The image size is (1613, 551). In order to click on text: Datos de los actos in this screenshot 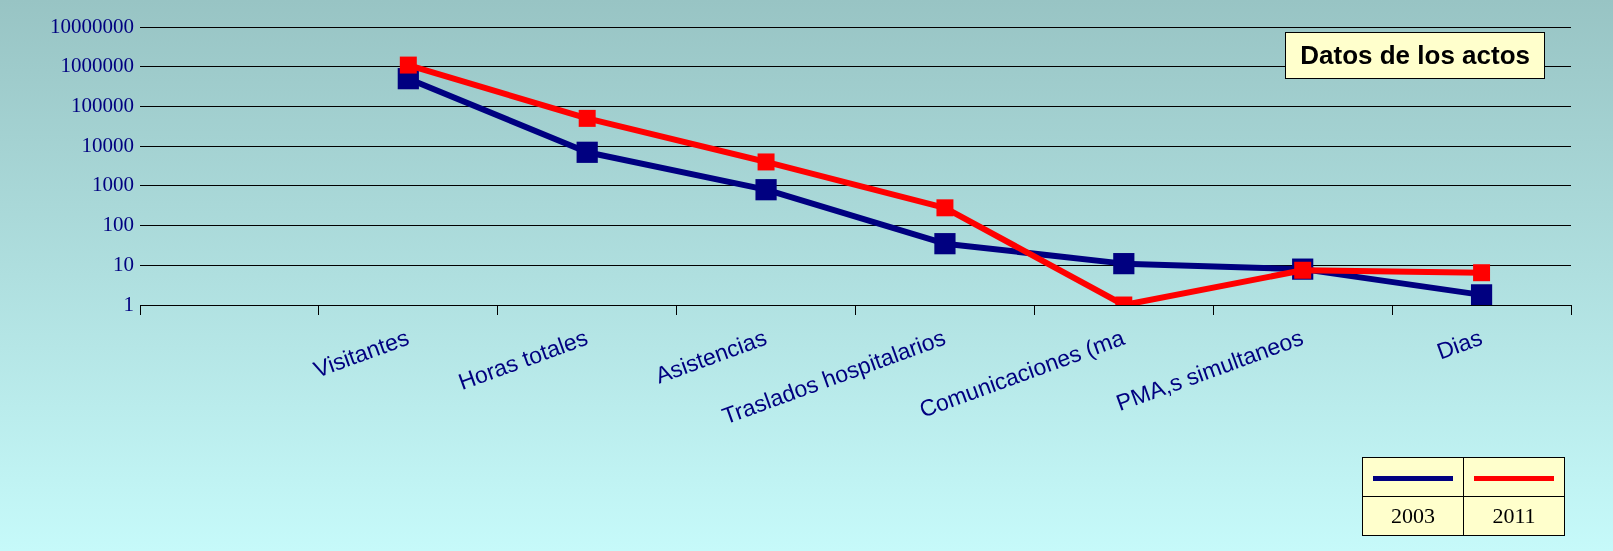, I will do `click(1415, 55)`.